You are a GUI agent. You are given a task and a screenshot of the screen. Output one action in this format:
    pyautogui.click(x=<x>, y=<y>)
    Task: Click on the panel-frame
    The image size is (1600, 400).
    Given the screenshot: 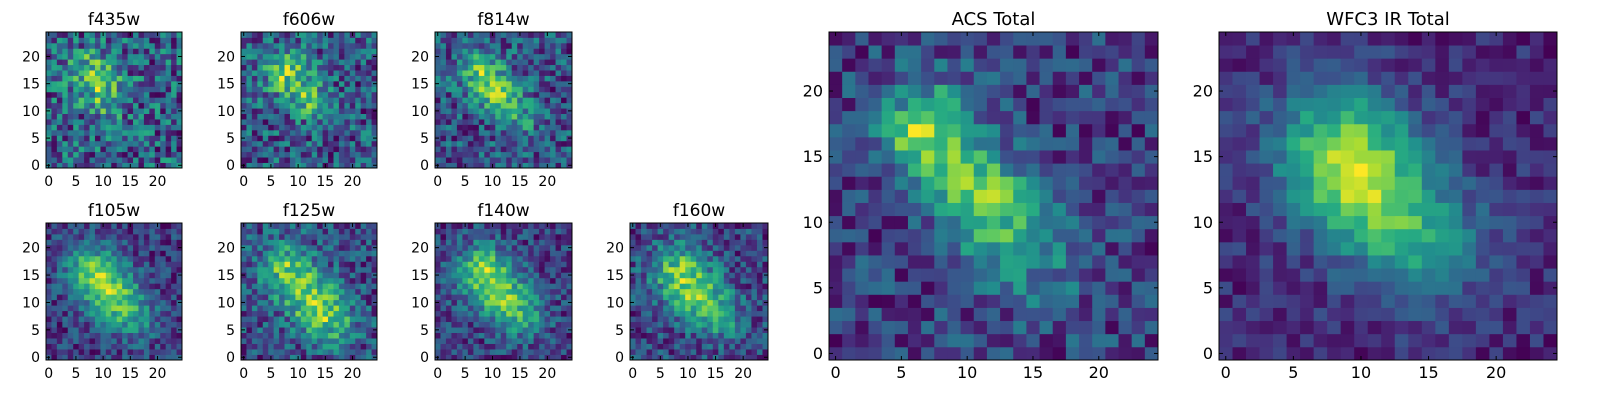 What is the action you would take?
    pyautogui.click(x=503, y=100)
    